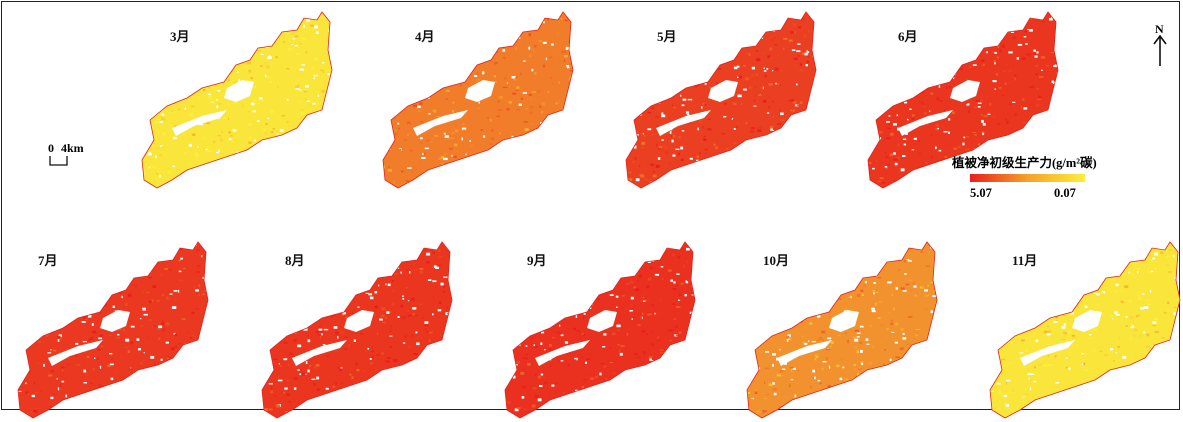 The height and width of the screenshot is (422, 1183). What do you see at coordinates (1024, 161) in the screenshot?
I see `legend-title: 植被净初级生产力(g/m²碳)` at bounding box center [1024, 161].